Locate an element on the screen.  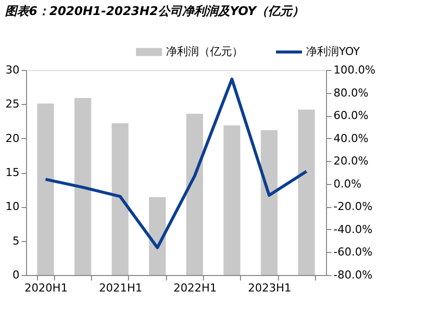
y2-tick-label: -40.0% is located at coordinates (353, 229).